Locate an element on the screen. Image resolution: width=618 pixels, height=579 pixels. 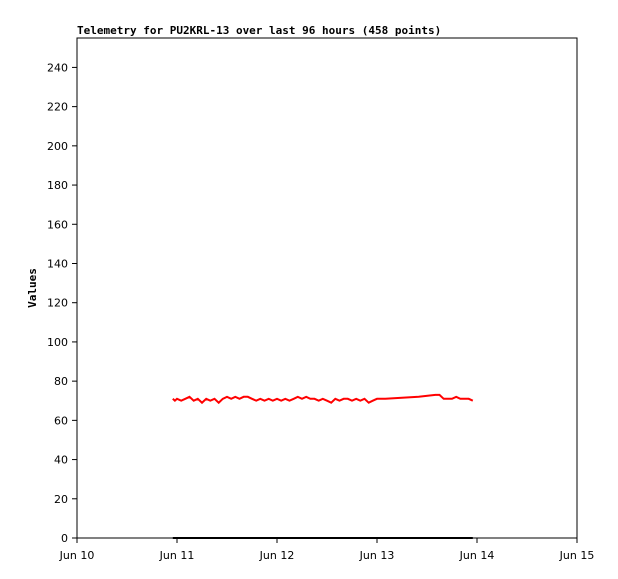
y-tick-label: 160 is located at coordinates (57, 224).